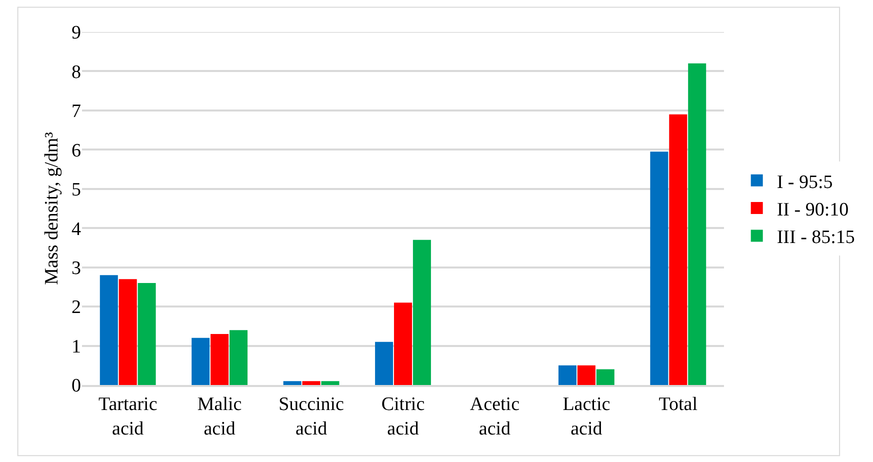  Describe the element at coordinates (76, 111) in the screenshot. I see `y-tick-label: 7` at that location.